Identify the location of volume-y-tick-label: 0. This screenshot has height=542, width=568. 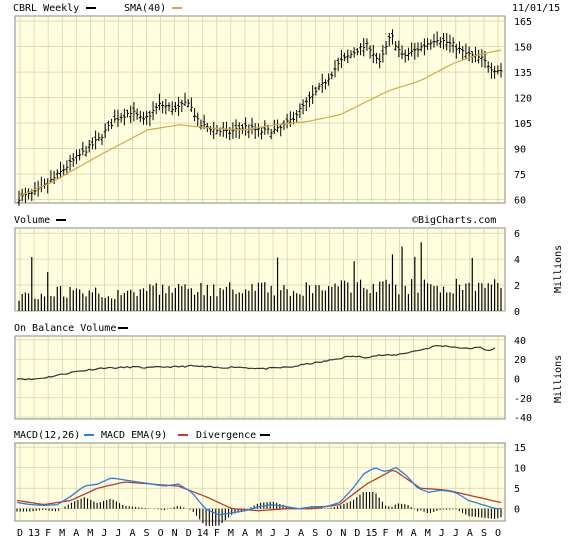
(517, 312).